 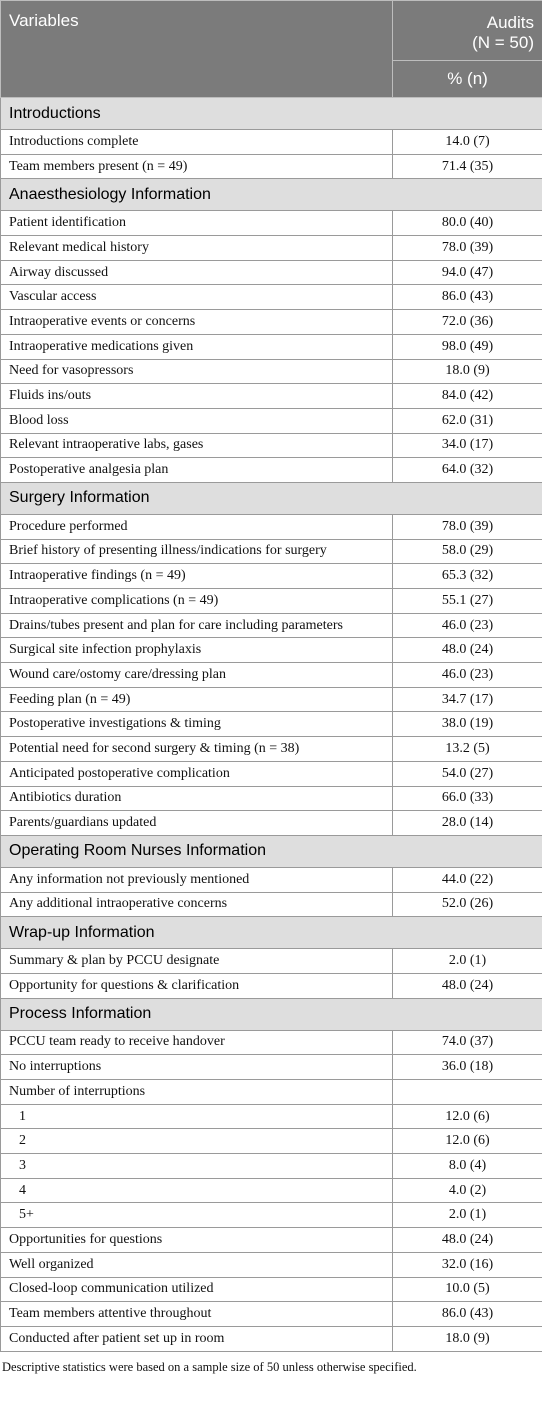 What do you see at coordinates (196, 420) in the screenshot?
I see `row-label: Blood loss` at bounding box center [196, 420].